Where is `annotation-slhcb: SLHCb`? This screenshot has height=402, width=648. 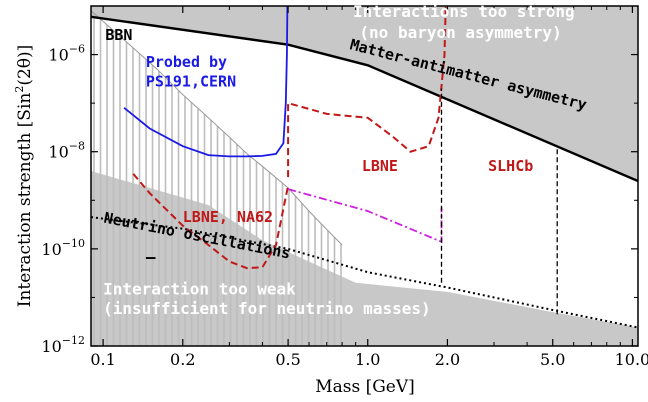
annotation-slhcb: SLHCb is located at coordinates (510, 166).